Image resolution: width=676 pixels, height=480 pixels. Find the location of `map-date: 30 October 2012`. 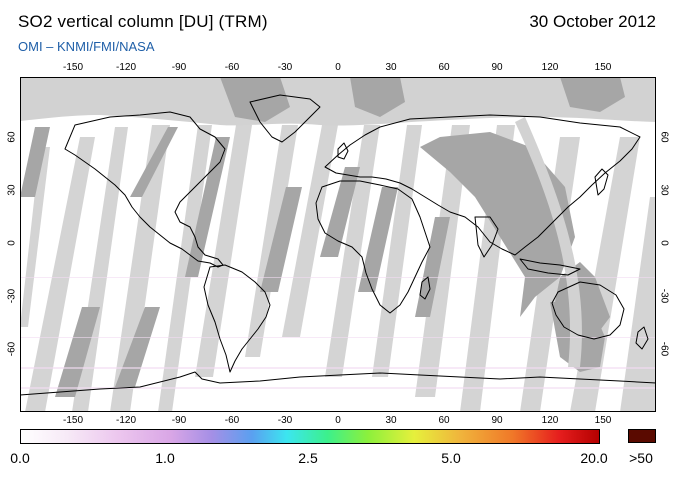

map-date: 30 October 2012 is located at coordinates (592, 21).